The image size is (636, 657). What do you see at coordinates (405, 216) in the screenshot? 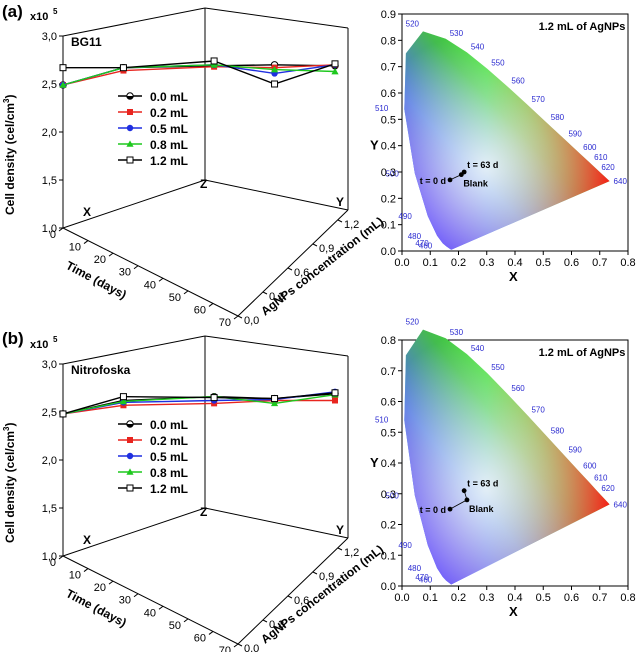
I see `wavelength-label: 490` at bounding box center [405, 216].